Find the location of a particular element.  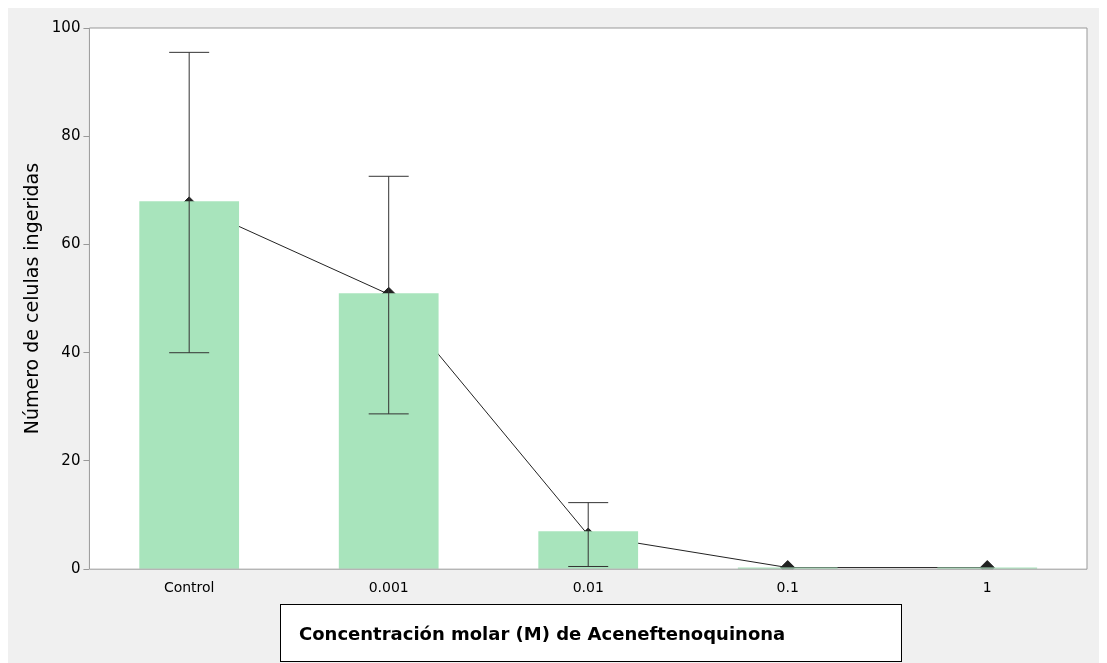

y-axis-title: Número de celulas ingeridas is located at coordinates (31, 298).